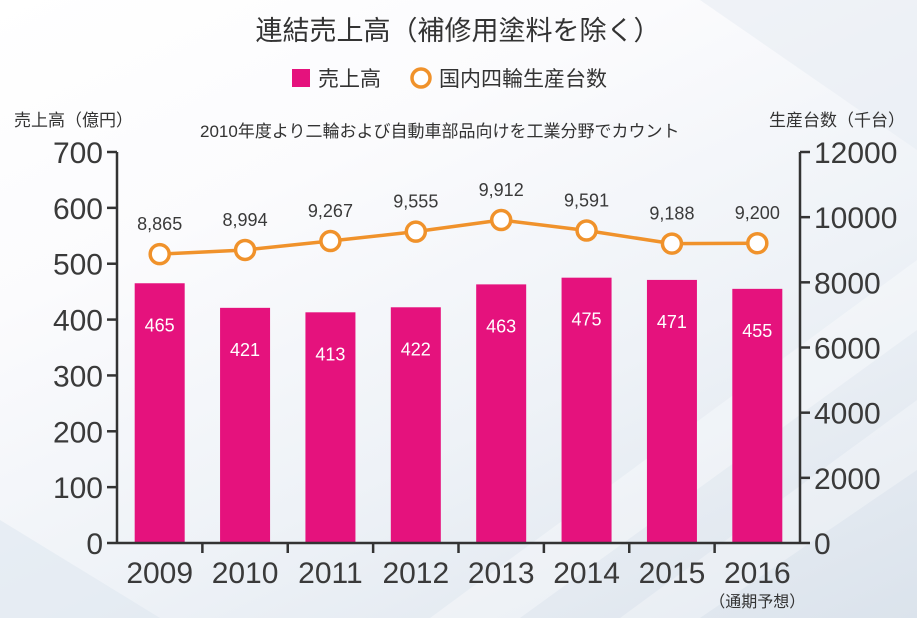 The width and height of the screenshot is (917, 618). What do you see at coordinates (855, 218) in the screenshot?
I see `y-right-tick-label: 10000` at bounding box center [855, 218].